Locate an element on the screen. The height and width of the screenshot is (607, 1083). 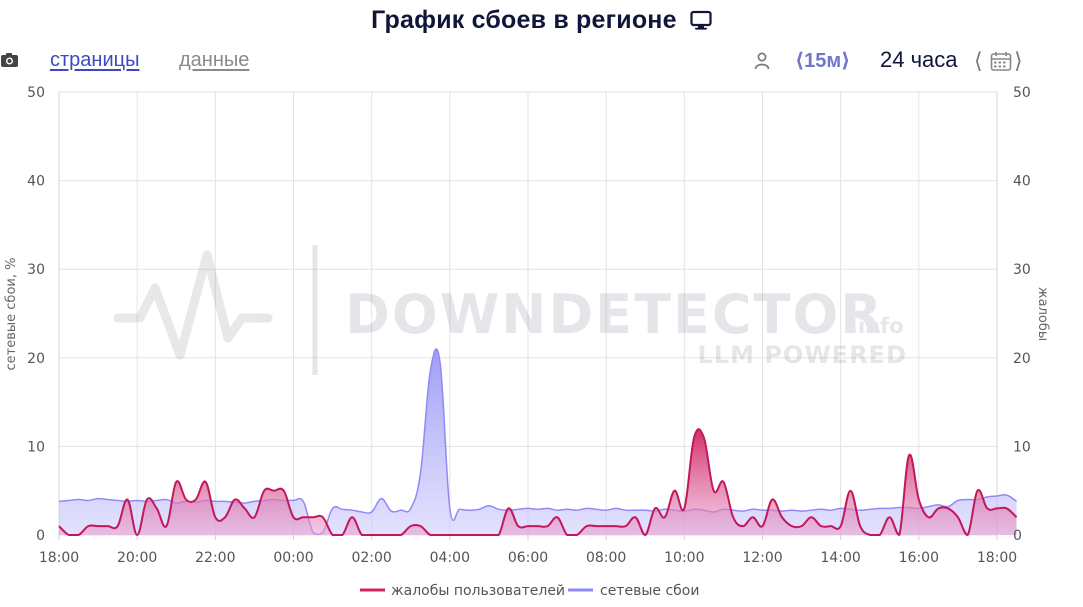
watermark-brand: DOWNDETECTOR is located at coordinates (614, 314).